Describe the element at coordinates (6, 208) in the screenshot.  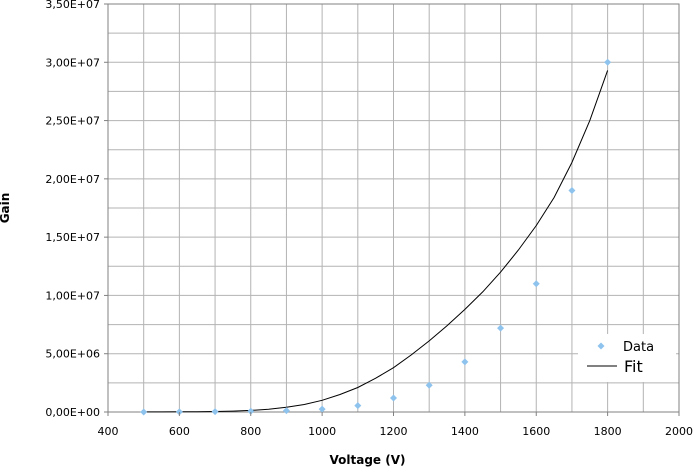
I see `y-axis-title: Gain` at that location.